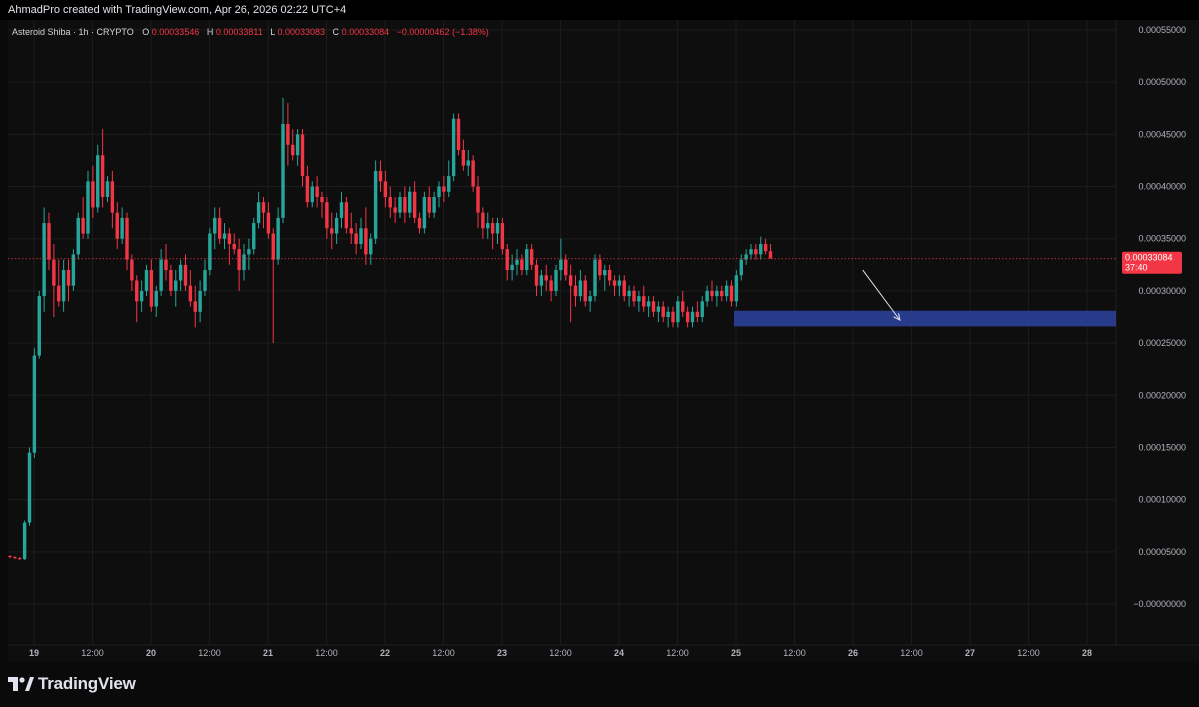 Image resolution: width=1199 pixels, height=707 pixels. I want to click on time-tick-label: 25, so click(736, 653).